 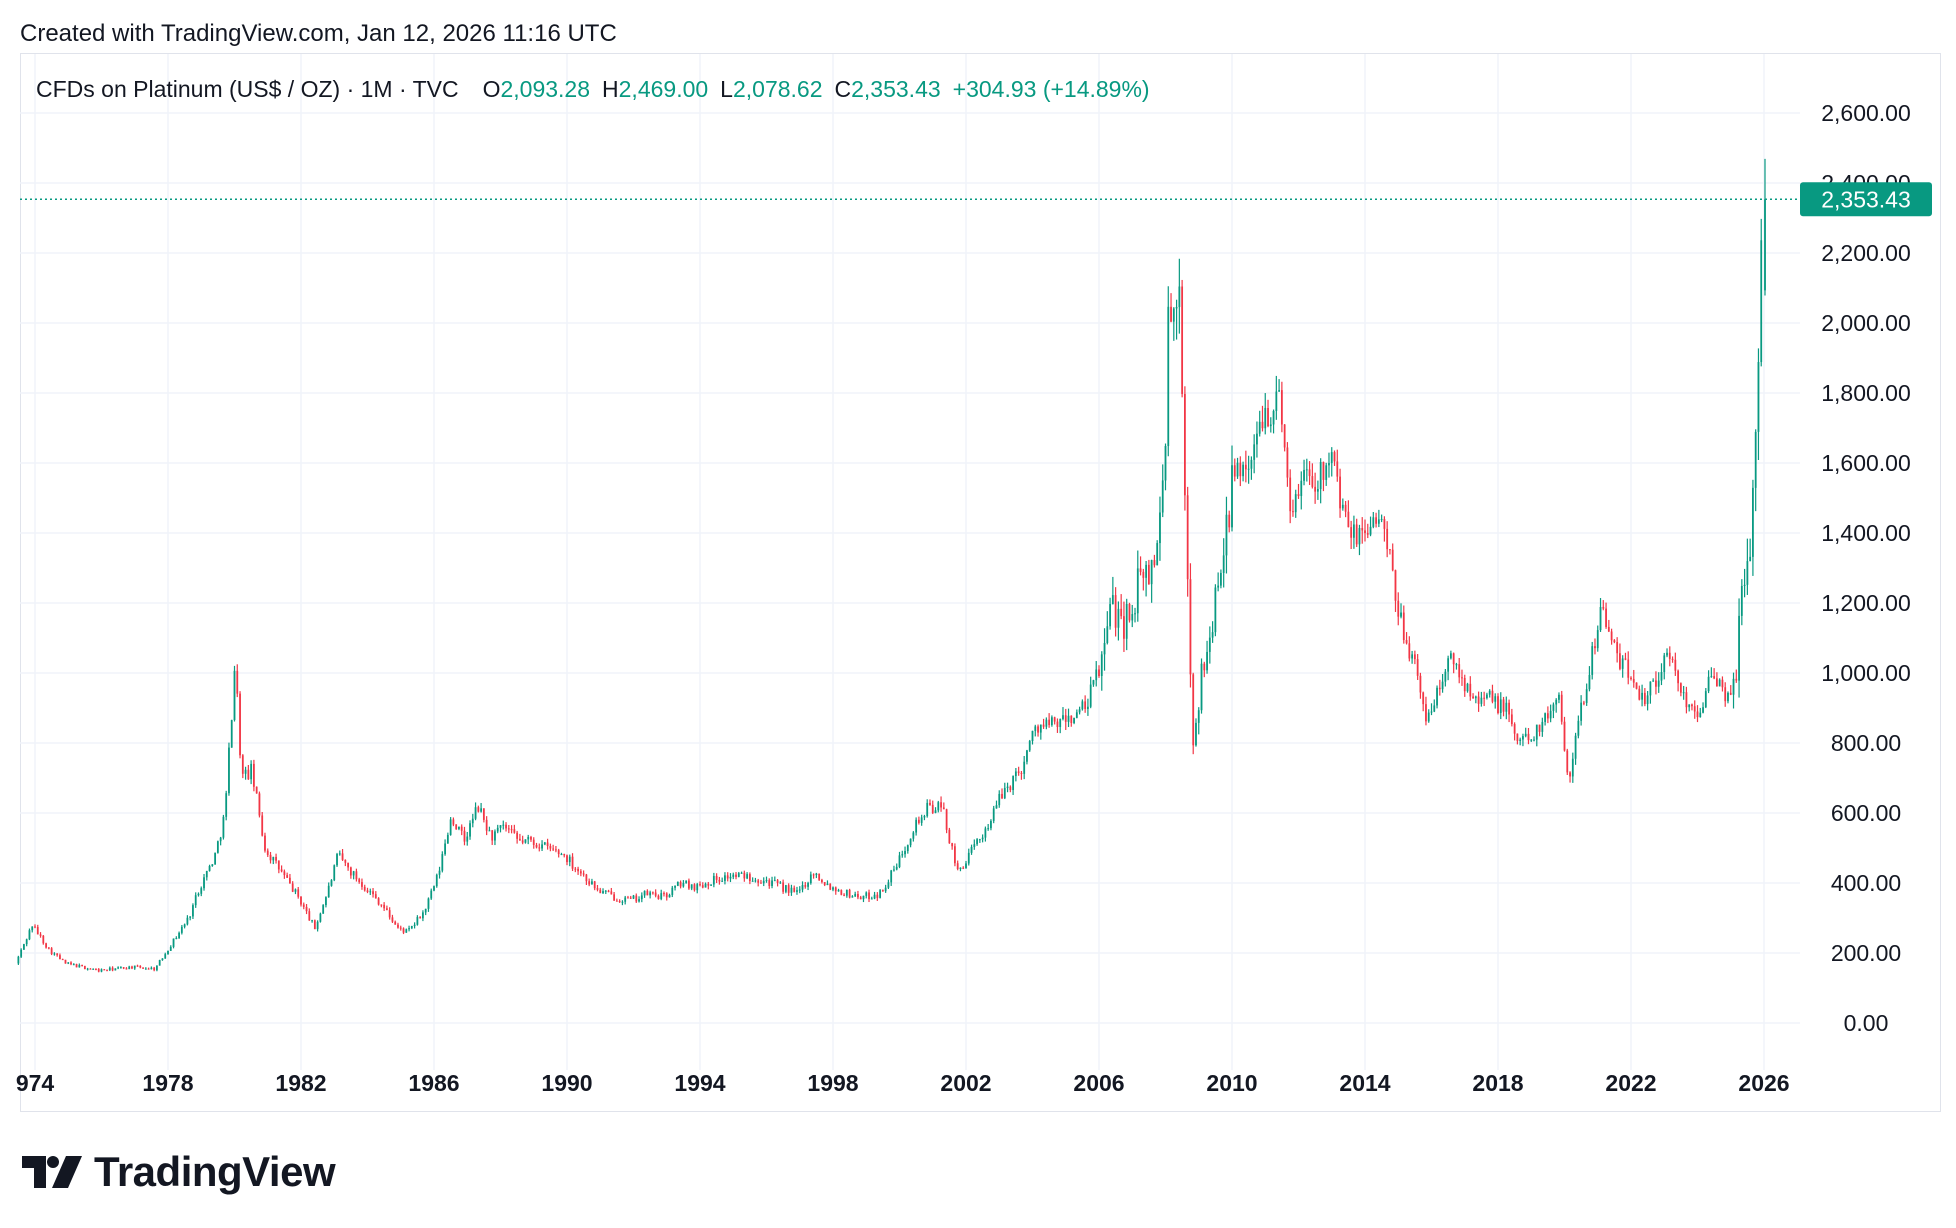 I want to click on x-tick-label: 1994, so click(x=699, y=1083).